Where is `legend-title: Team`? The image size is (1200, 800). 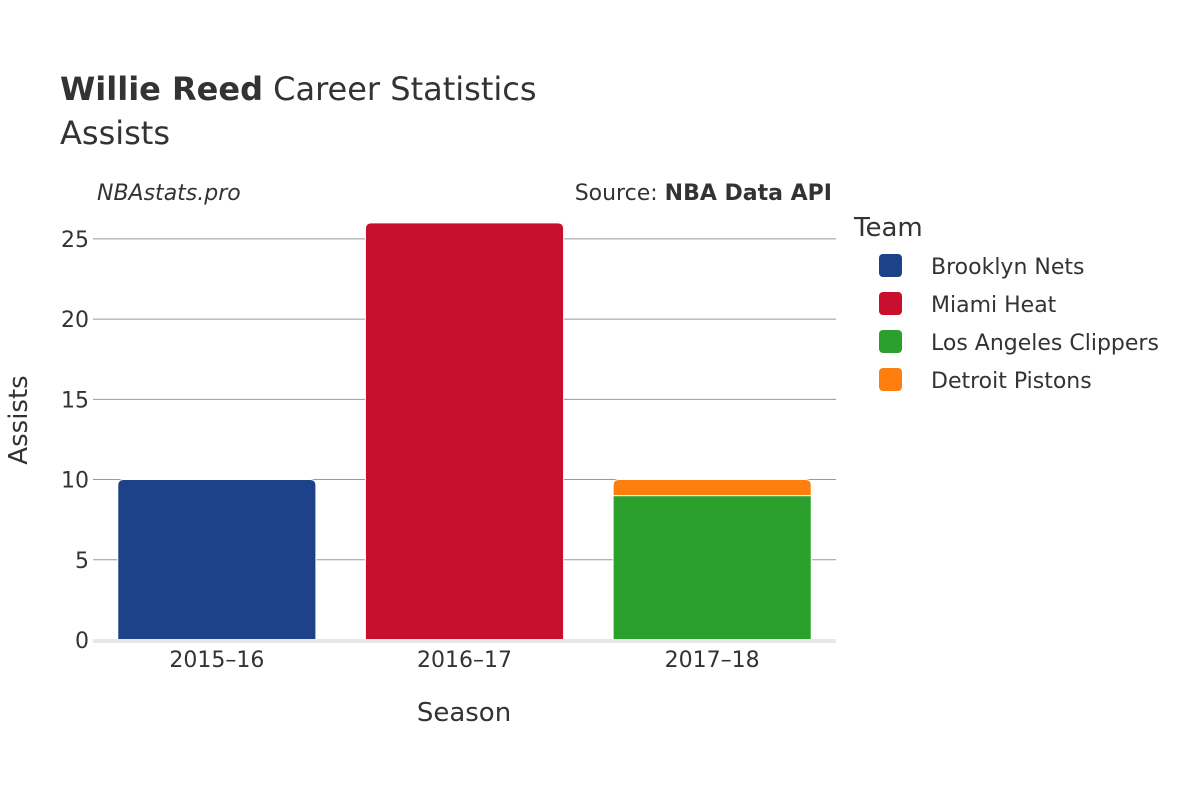 legend-title: Team is located at coordinates (888, 228).